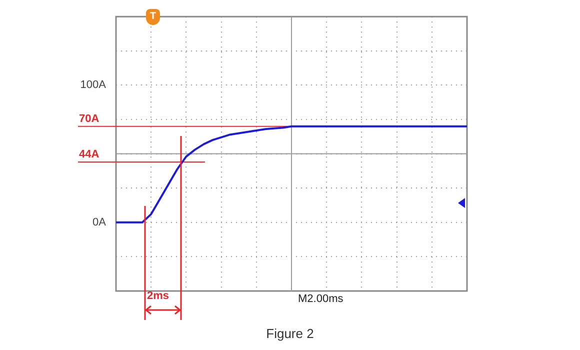  What do you see at coordinates (158, 296) in the screenshot?
I see `annotation: 2ms` at bounding box center [158, 296].